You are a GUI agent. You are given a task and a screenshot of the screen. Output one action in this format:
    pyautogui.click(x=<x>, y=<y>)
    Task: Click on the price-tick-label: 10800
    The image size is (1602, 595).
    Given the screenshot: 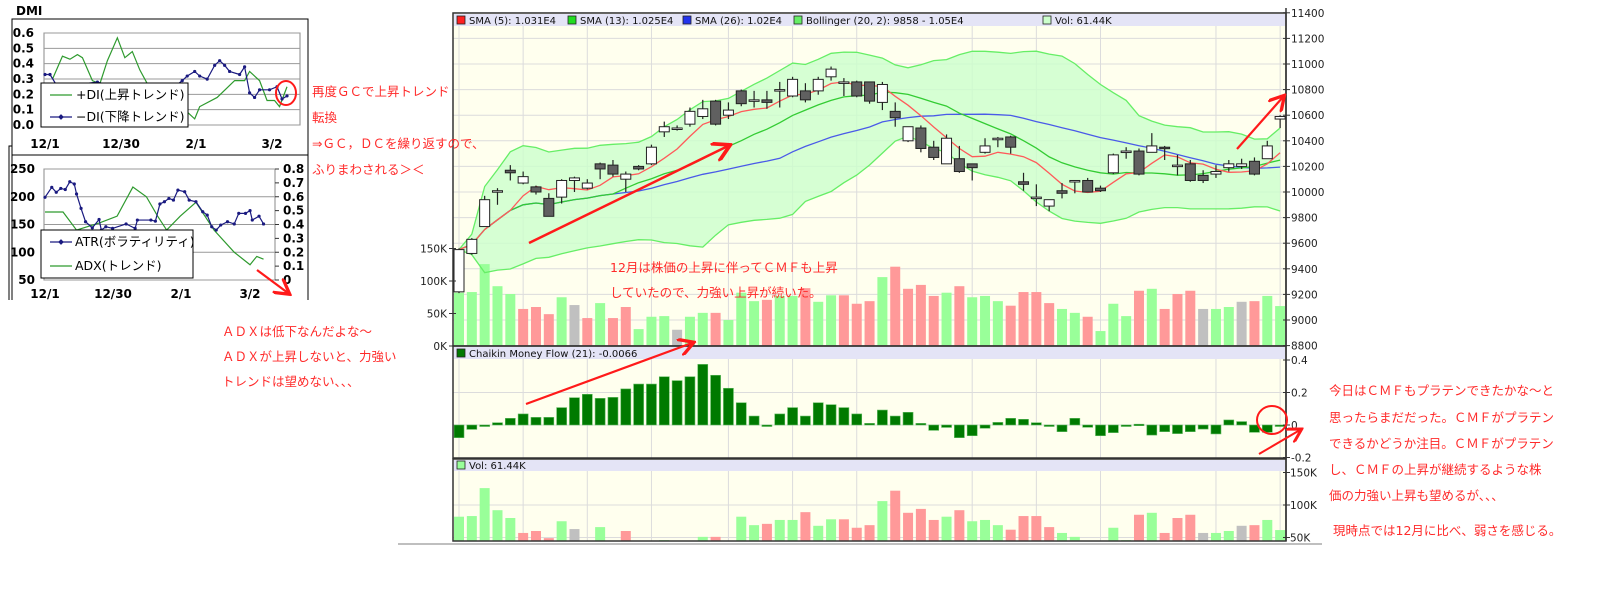 What is the action you would take?
    pyautogui.click(x=1307, y=91)
    